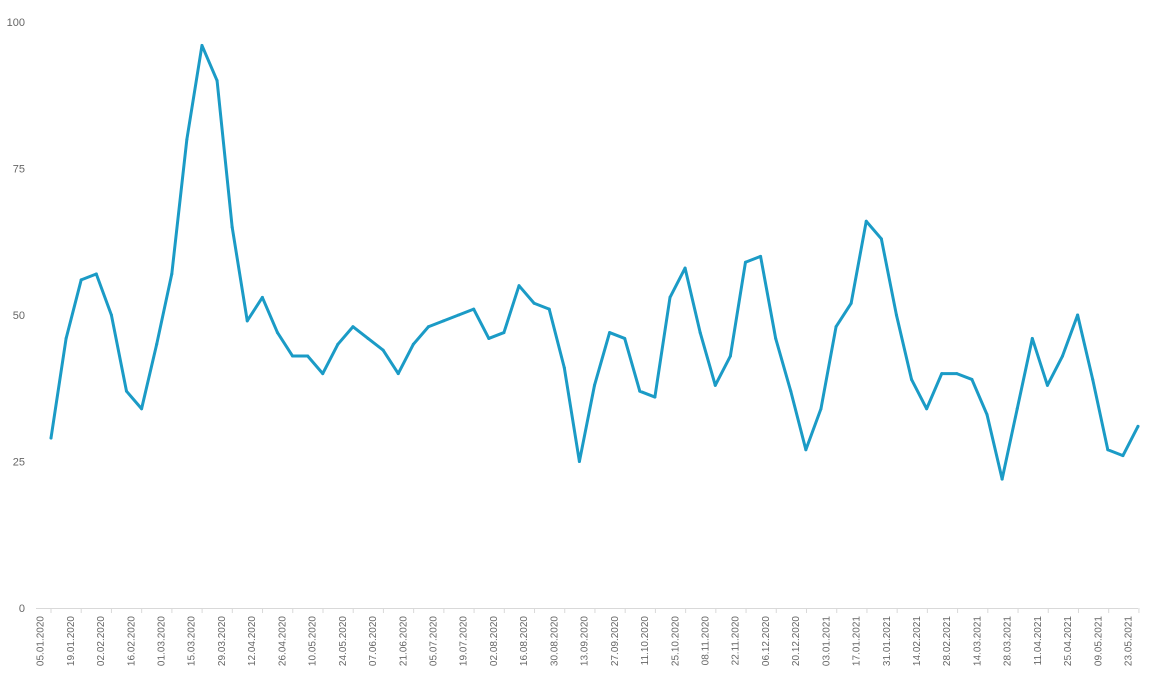  I want to click on x-tick-label-8: 26.04.2020, so click(282, 641).